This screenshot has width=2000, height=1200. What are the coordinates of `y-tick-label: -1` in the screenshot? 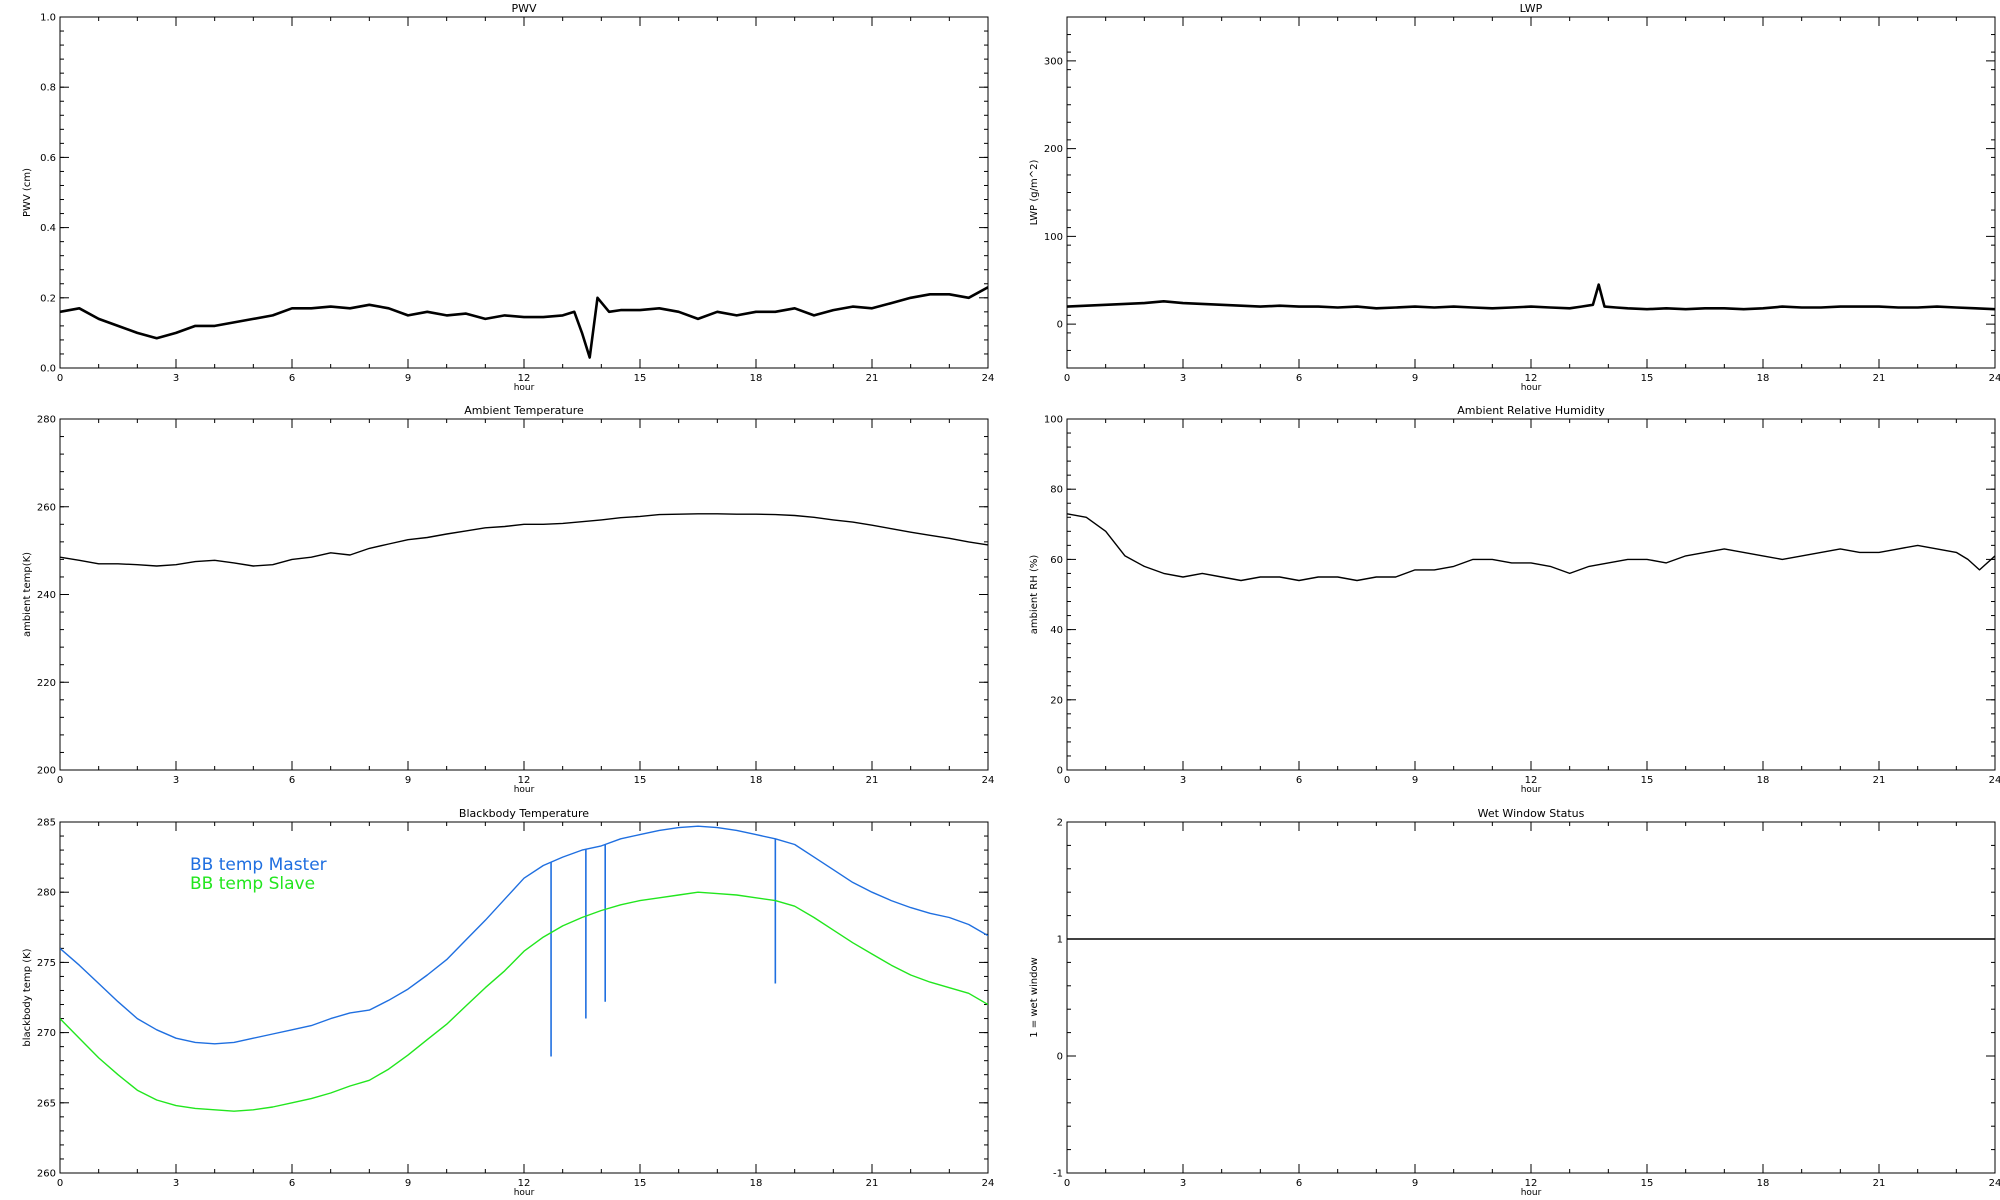 It's located at (1058, 1174).